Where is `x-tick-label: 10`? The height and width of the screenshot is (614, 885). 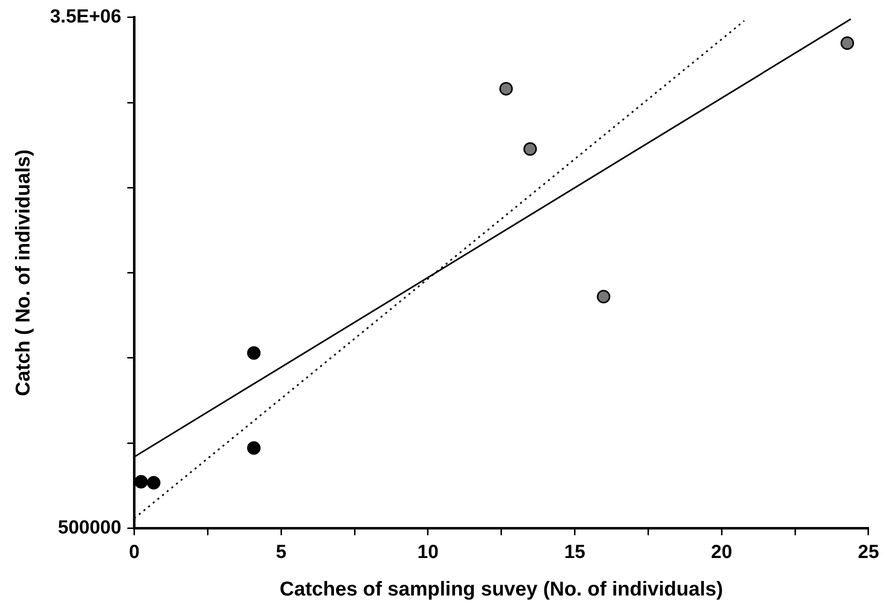
x-tick-label: 10 is located at coordinates (428, 552).